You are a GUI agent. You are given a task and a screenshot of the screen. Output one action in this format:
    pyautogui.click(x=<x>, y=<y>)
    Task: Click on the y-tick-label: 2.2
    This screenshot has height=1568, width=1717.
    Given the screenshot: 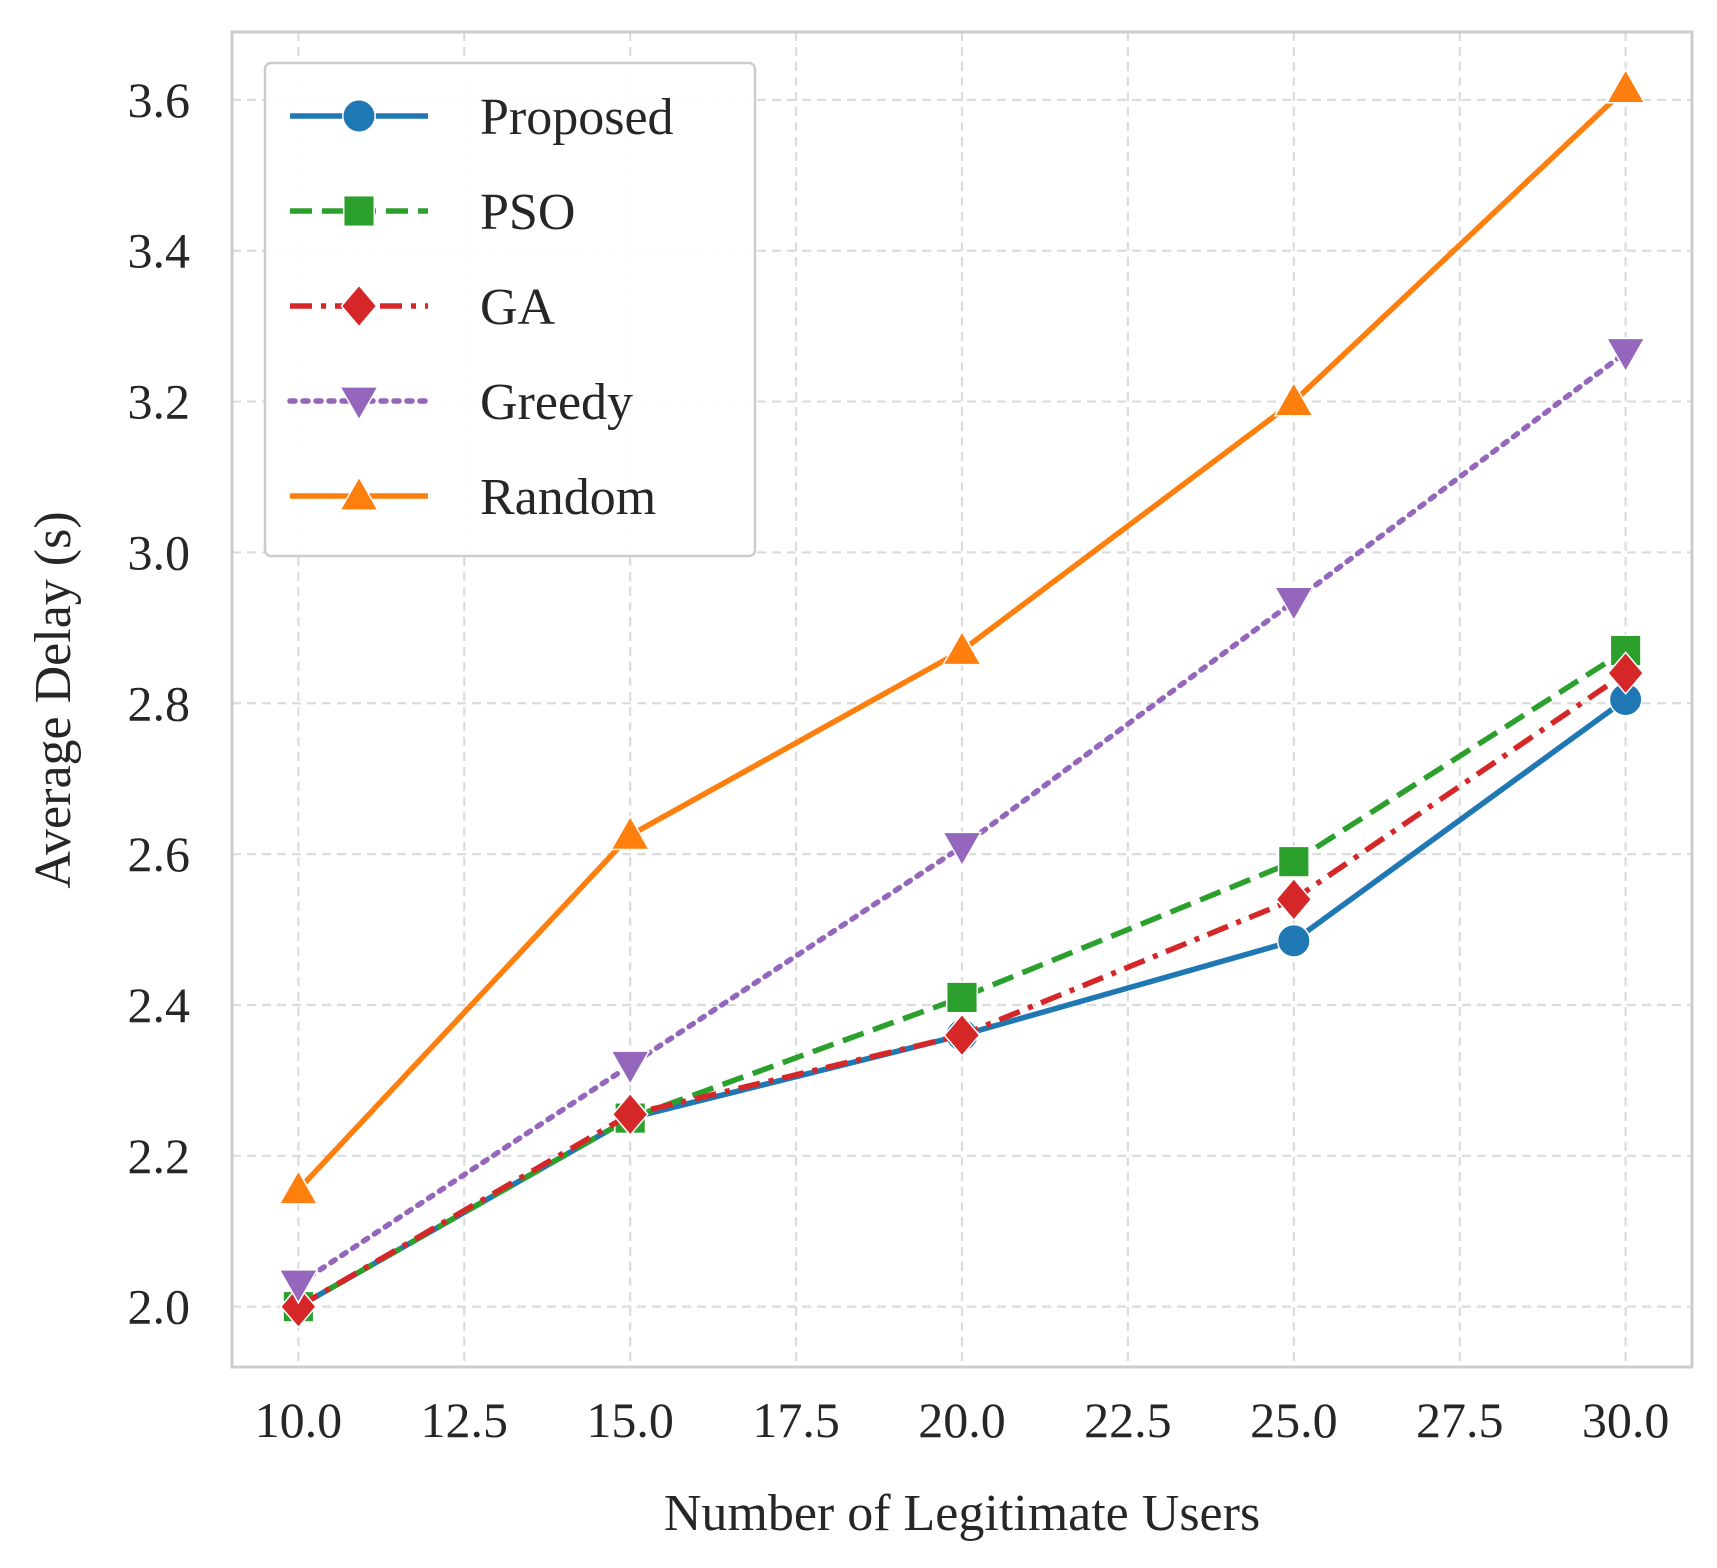 What is the action you would take?
    pyautogui.click(x=159, y=1156)
    